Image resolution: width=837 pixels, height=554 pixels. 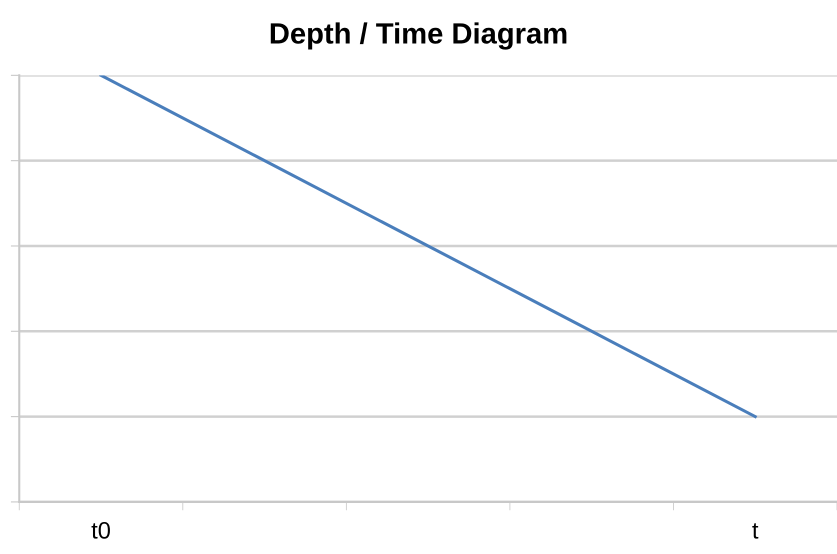 I want to click on chart-title: Depth / Time Diagram, so click(x=418, y=36).